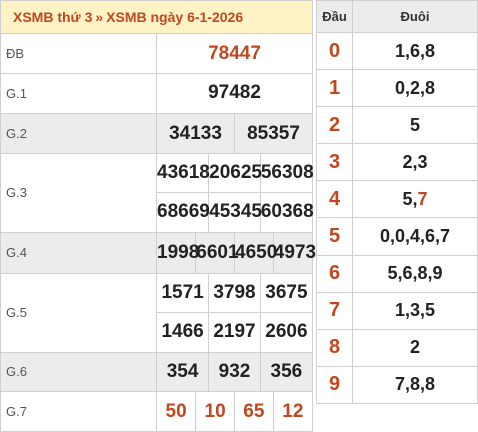  I want to click on third-prize-number: 45345, so click(235, 212).